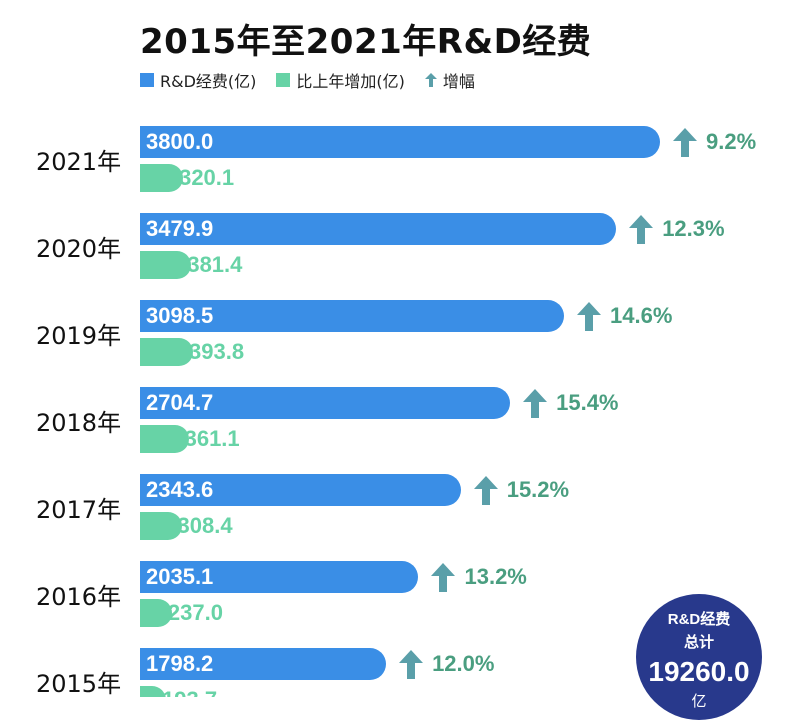 Image resolution: width=800 pixels, height=720 pixels. I want to click on legend-item-growth: 增幅, so click(449, 80).